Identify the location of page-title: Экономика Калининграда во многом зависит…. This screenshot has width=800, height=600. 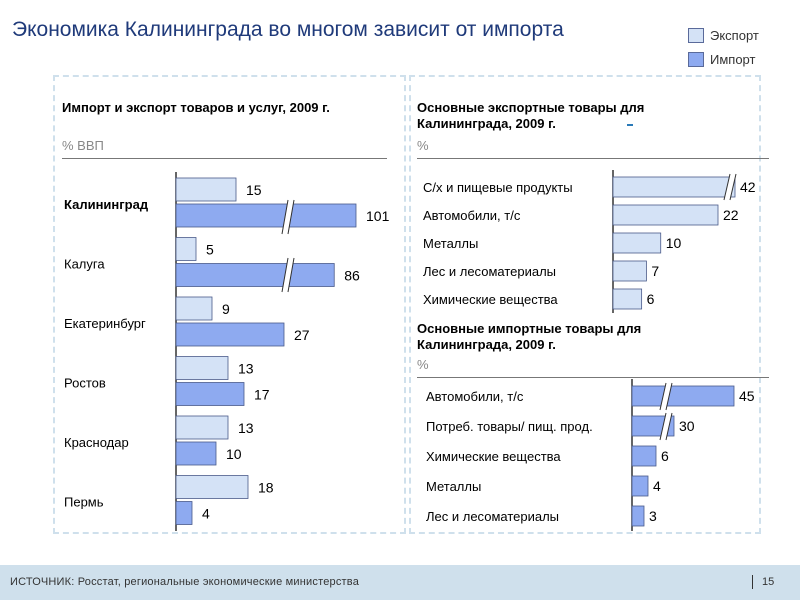
(288, 29).